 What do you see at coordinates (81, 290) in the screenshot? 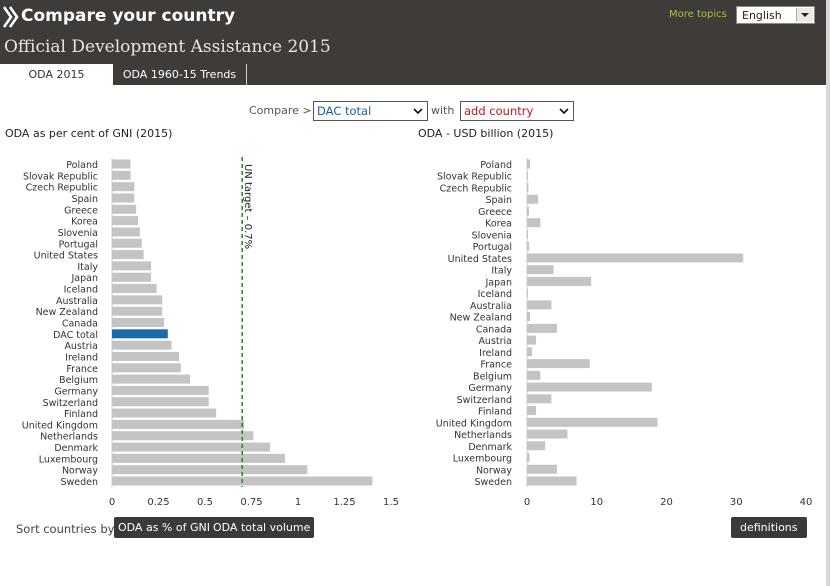
I see `category-label: Iceland` at bounding box center [81, 290].